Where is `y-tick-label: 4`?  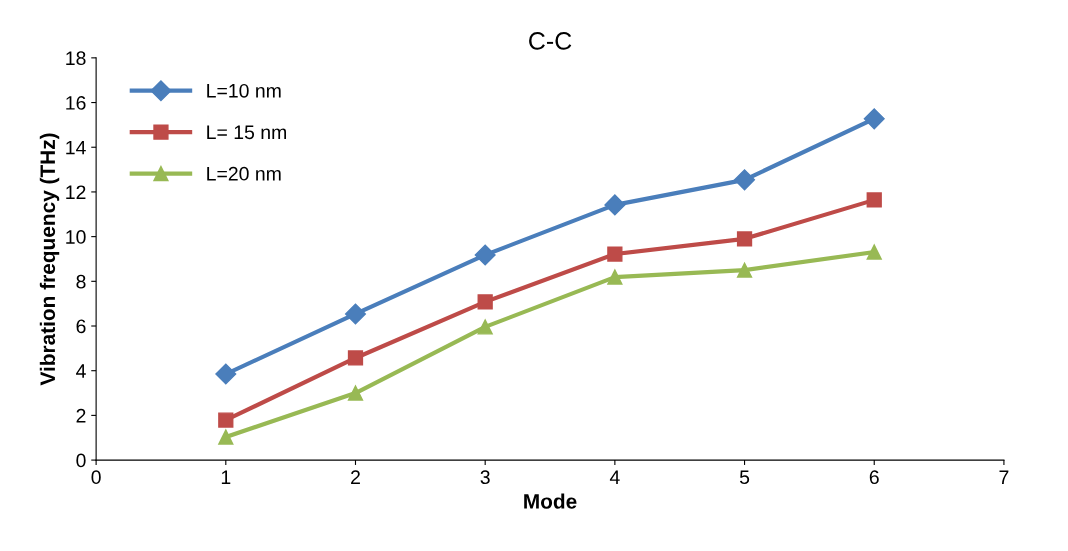 y-tick-label: 4 is located at coordinates (81, 371).